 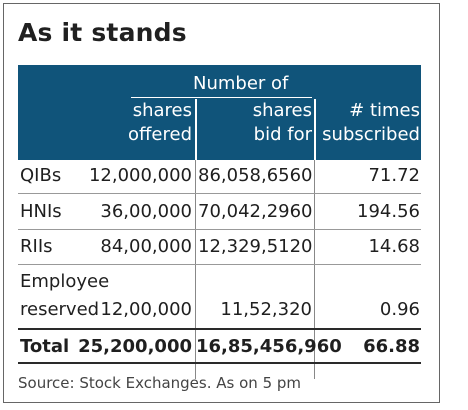 What do you see at coordinates (146, 211) in the screenshot?
I see `row-offered: 36,00,000` at bounding box center [146, 211].